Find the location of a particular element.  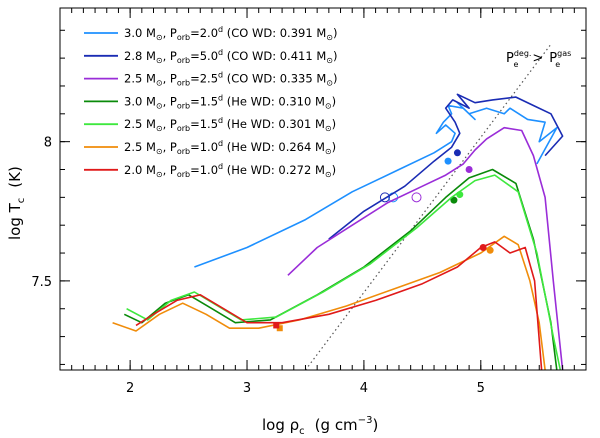

x-tick-label-2: 4 is located at coordinates (364, 388).